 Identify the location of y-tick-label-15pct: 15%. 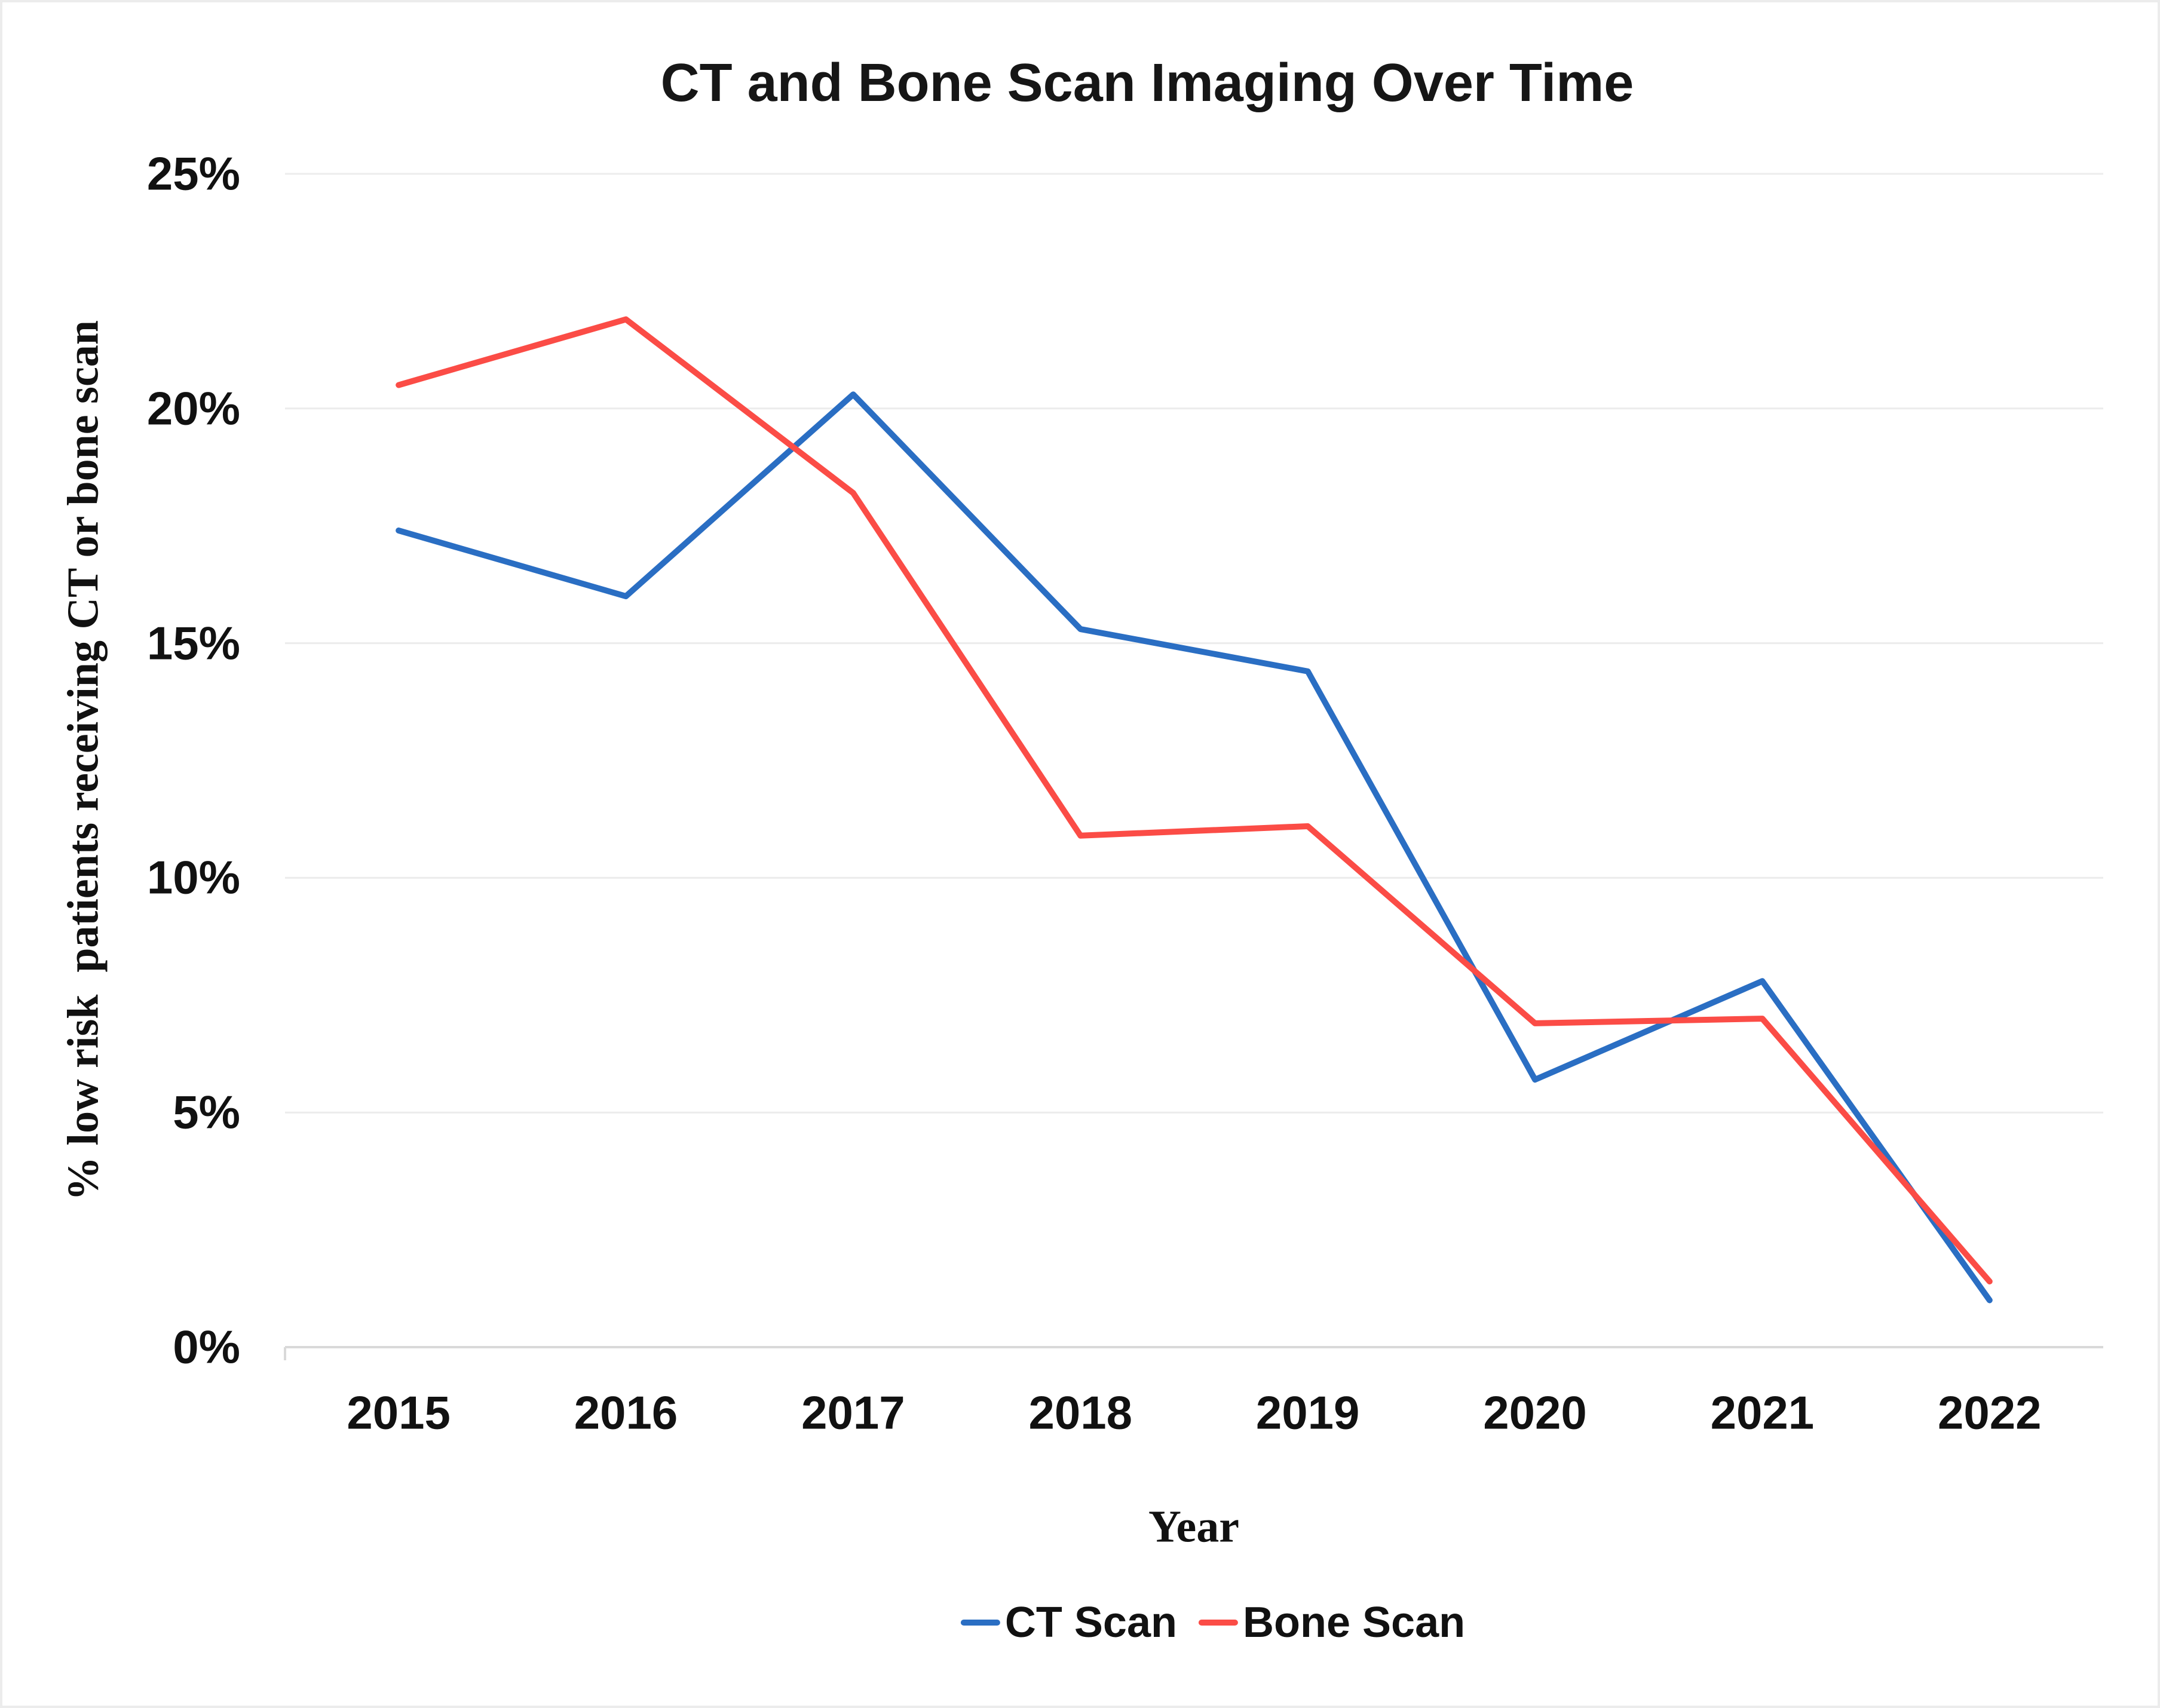
(193, 643).